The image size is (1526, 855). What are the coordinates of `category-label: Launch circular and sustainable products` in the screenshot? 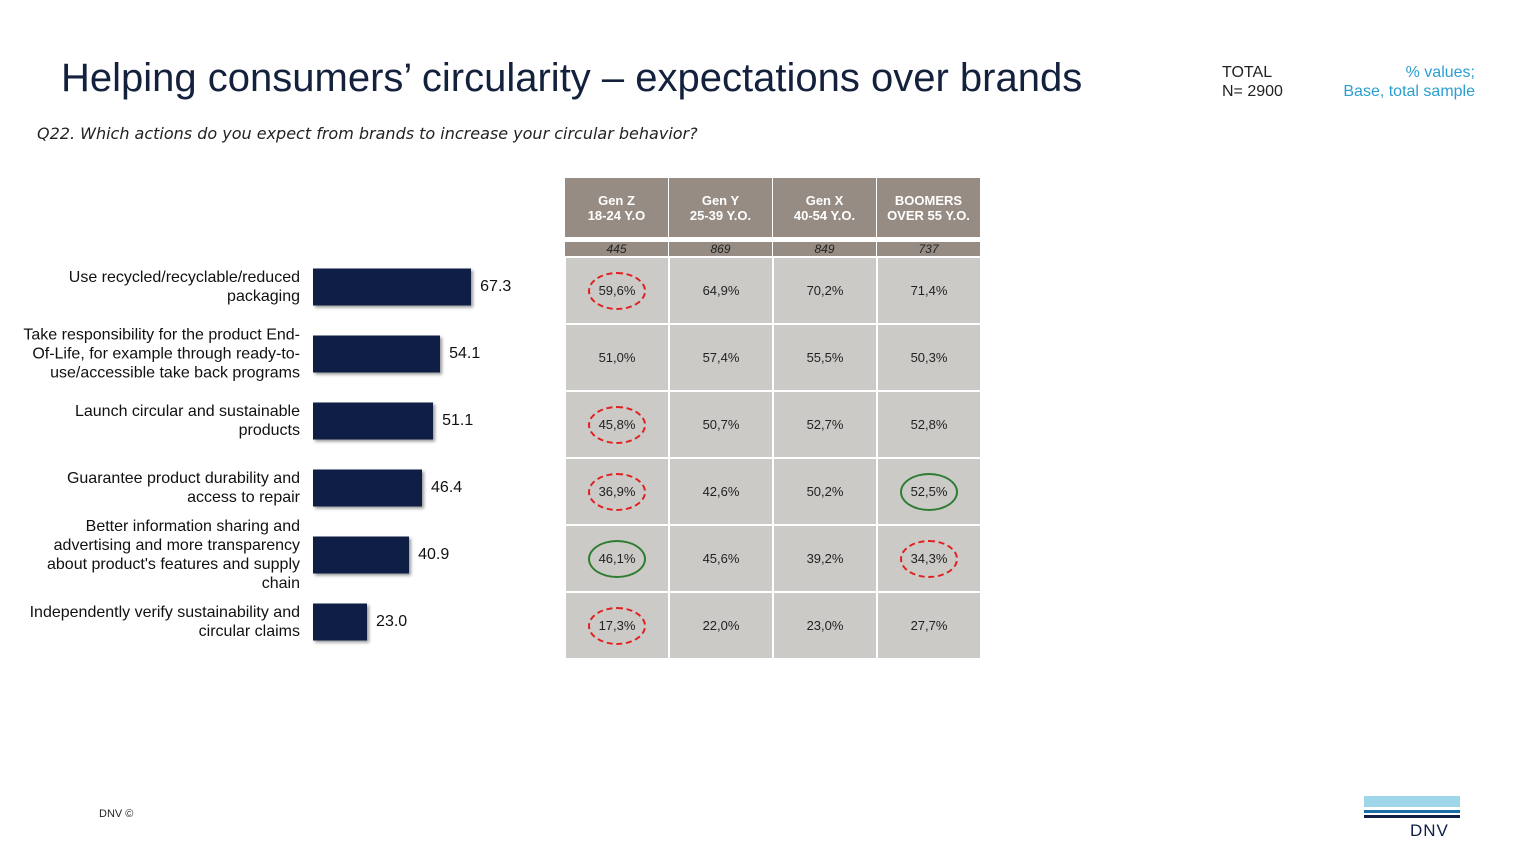 It's located at (187, 421).